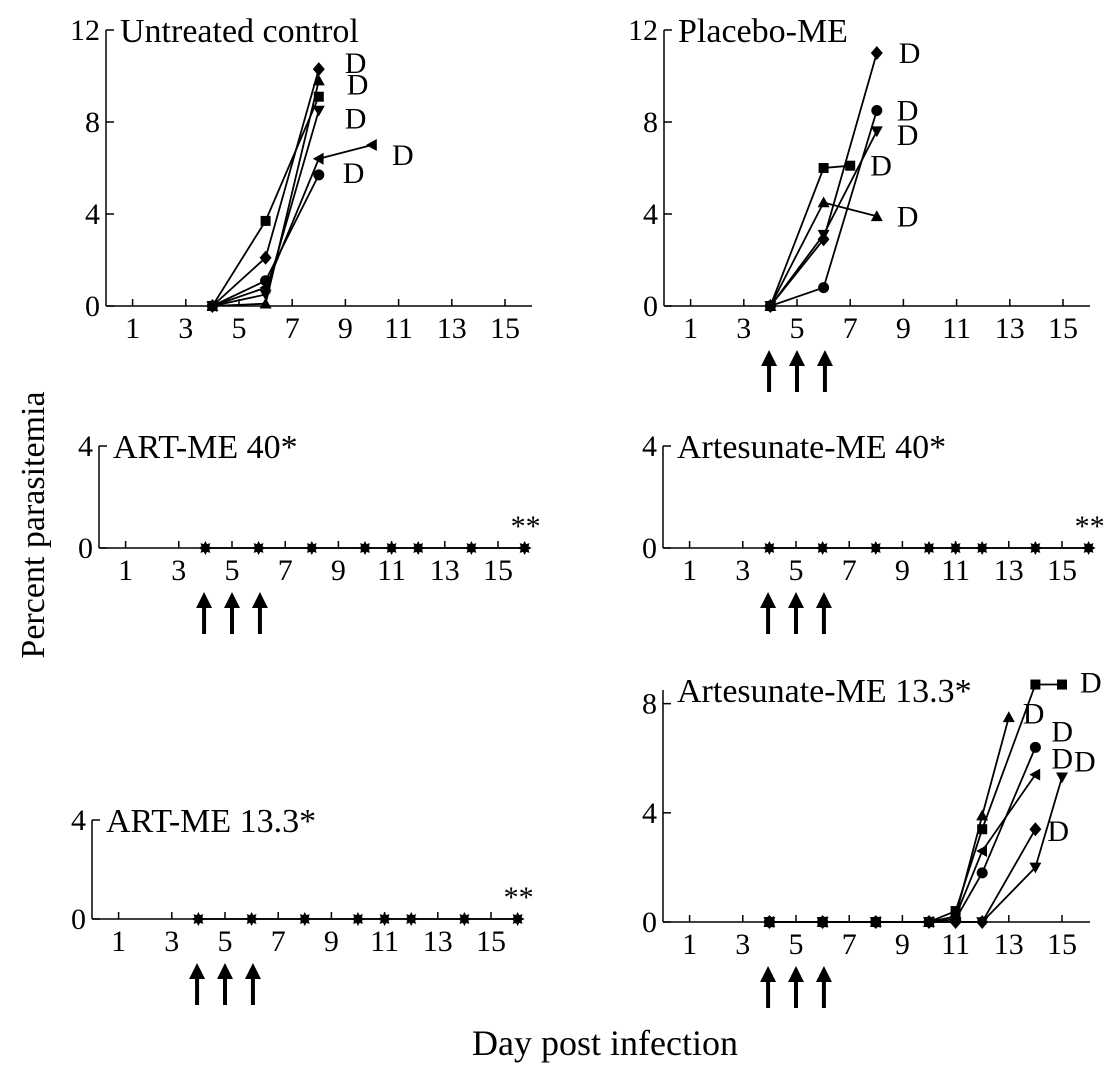 The height and width of the screenshot is (1065, 1110). What do you see at coordinates (811, 447) in the screenshot?
I see `panel-title: Artesunate-ME 40*` at bounding box center [811, 447].